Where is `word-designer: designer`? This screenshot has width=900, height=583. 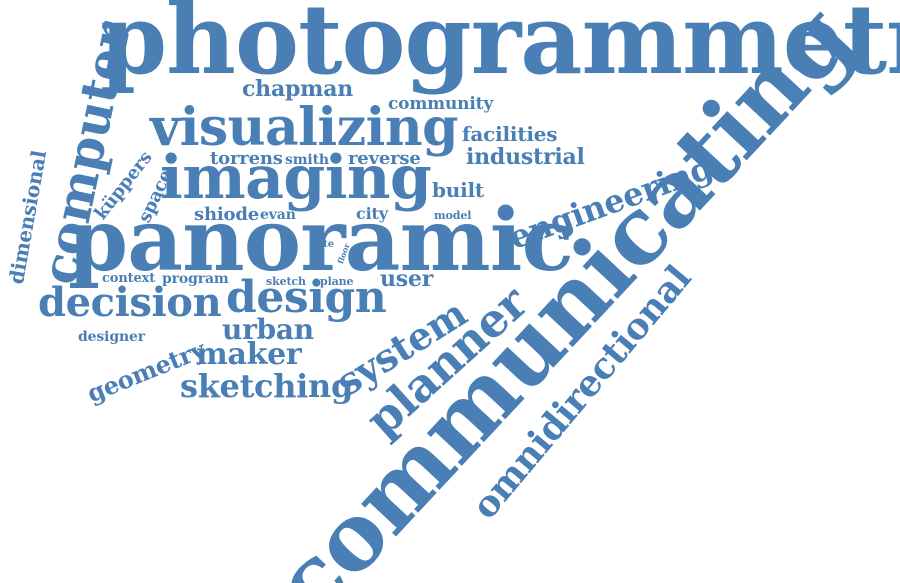
word-designer: designer is located at coordinates (112, 337).